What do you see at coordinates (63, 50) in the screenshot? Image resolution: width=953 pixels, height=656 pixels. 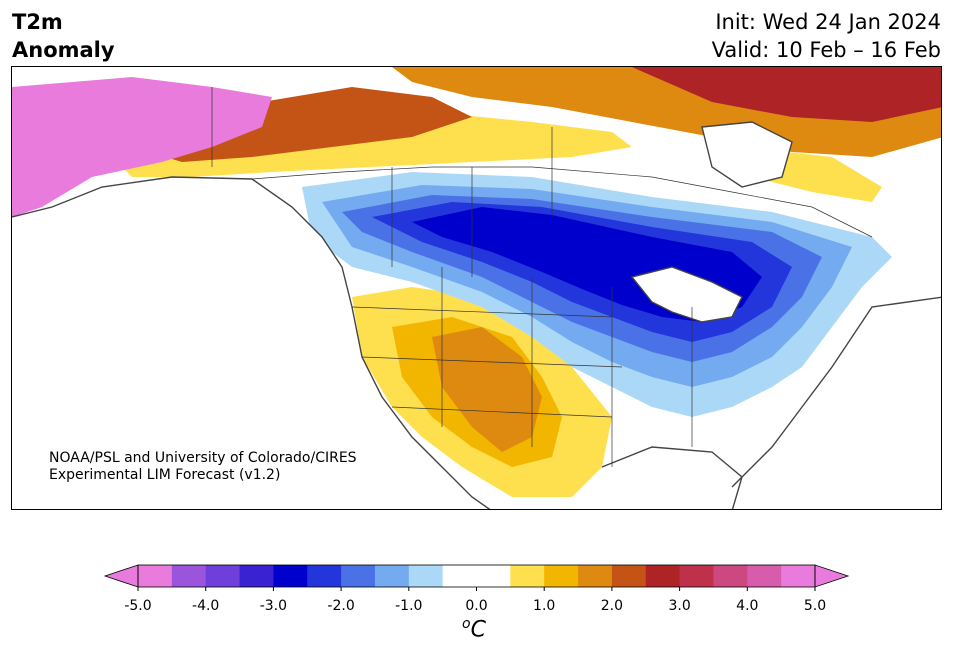 I see `title-line-2: Anomaly` at bounding box center [63, 50].